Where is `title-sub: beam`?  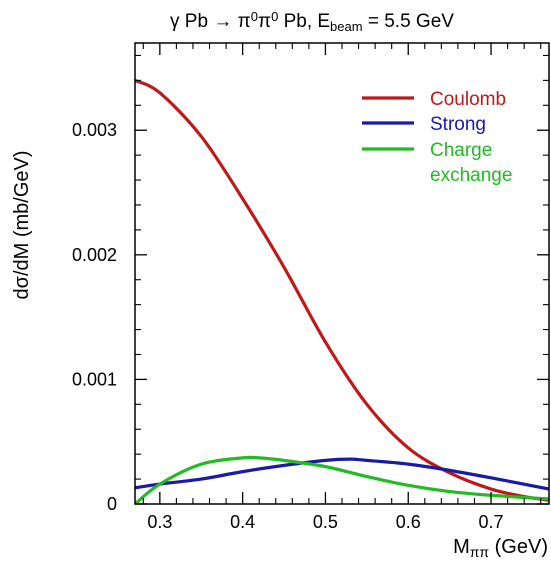
title-sub: beam is located at coordinates (346, 26).